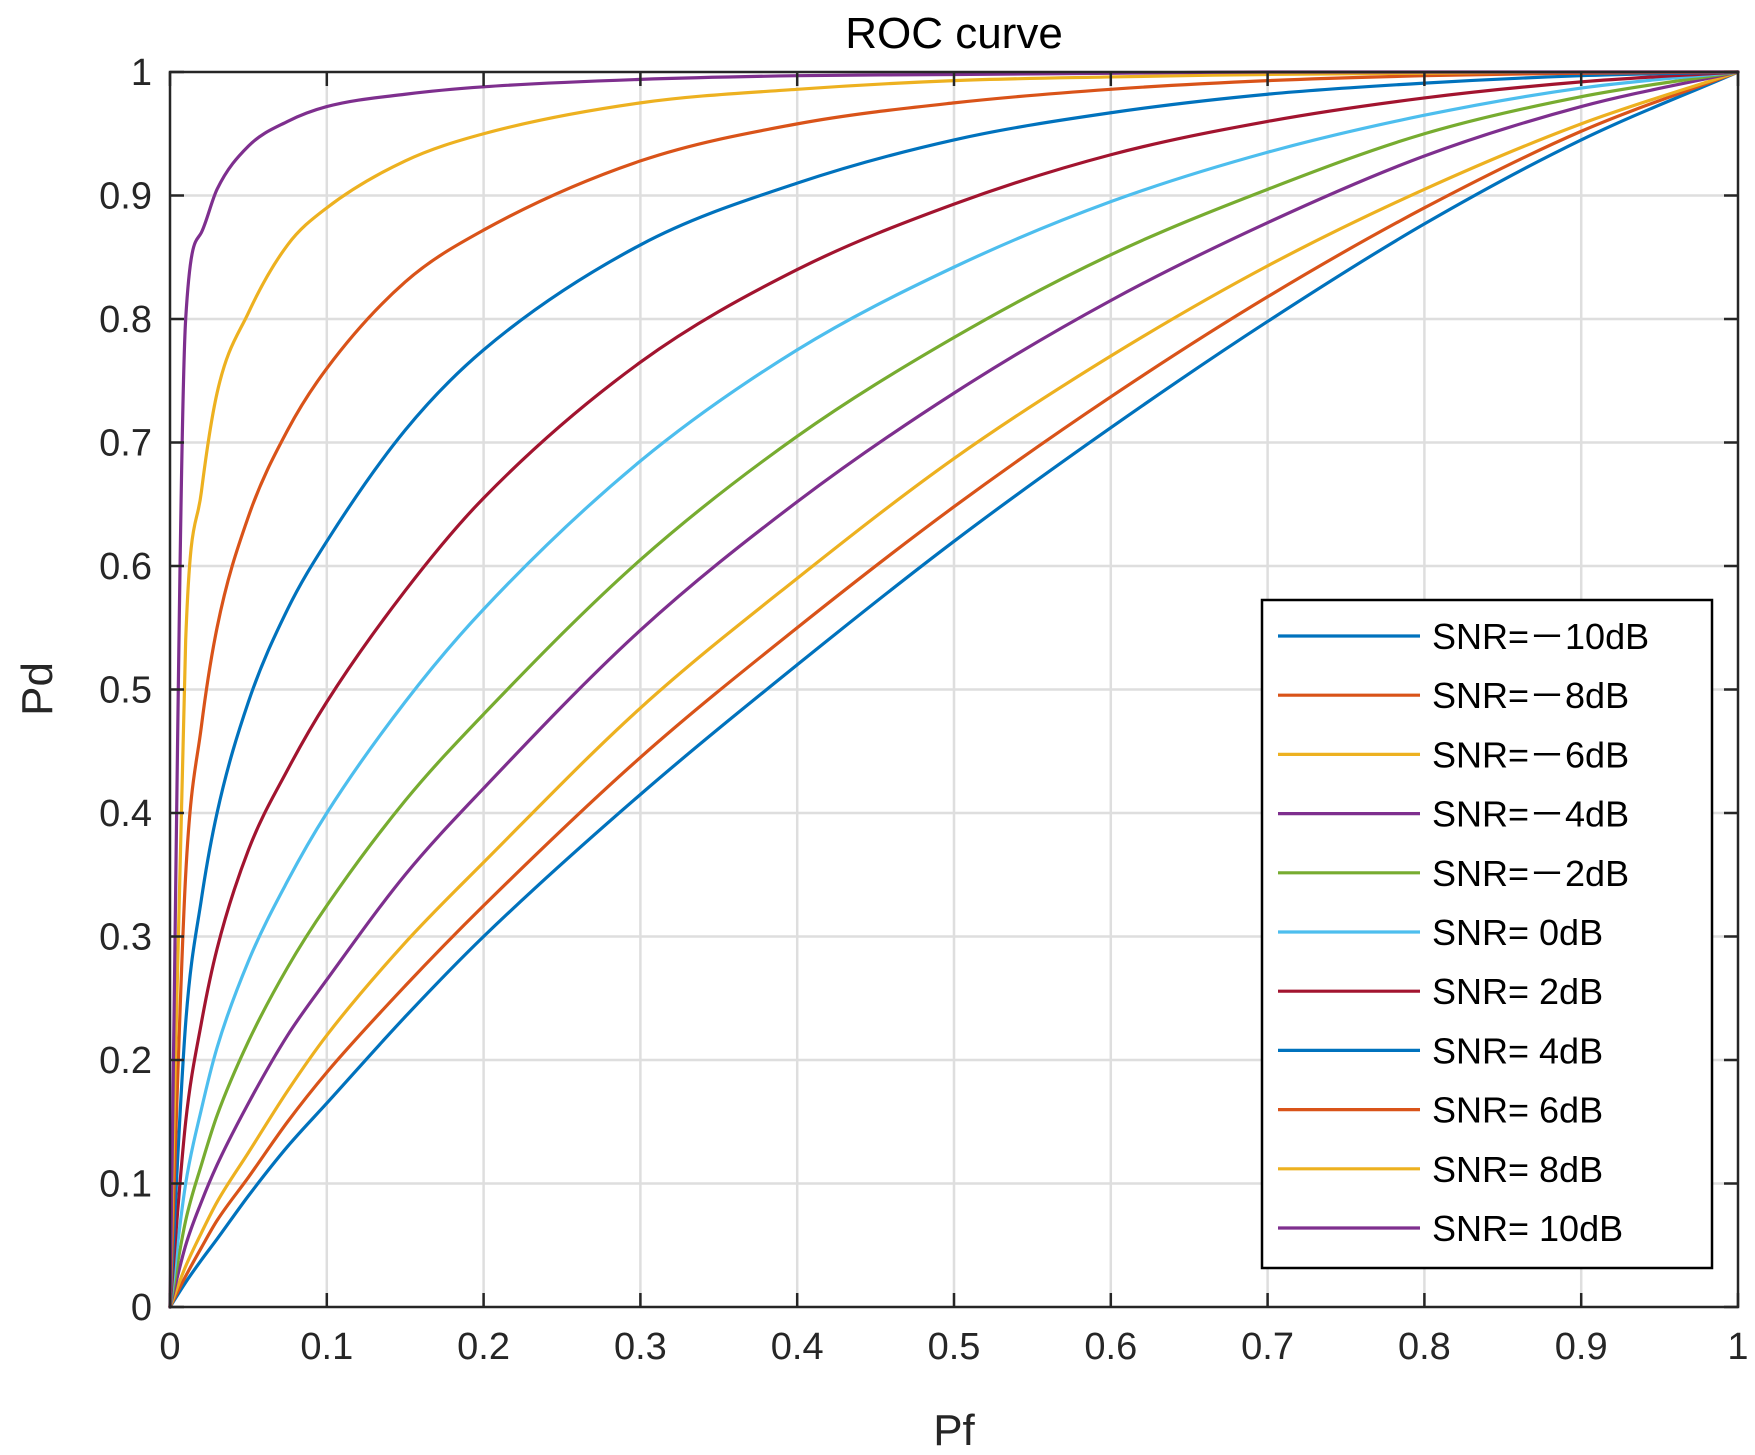  What do you see at coordinates (1530, 814) in the screenshot?
I see `legend-label-3: SNR=－4dB` at bounding box center [1530, 814].